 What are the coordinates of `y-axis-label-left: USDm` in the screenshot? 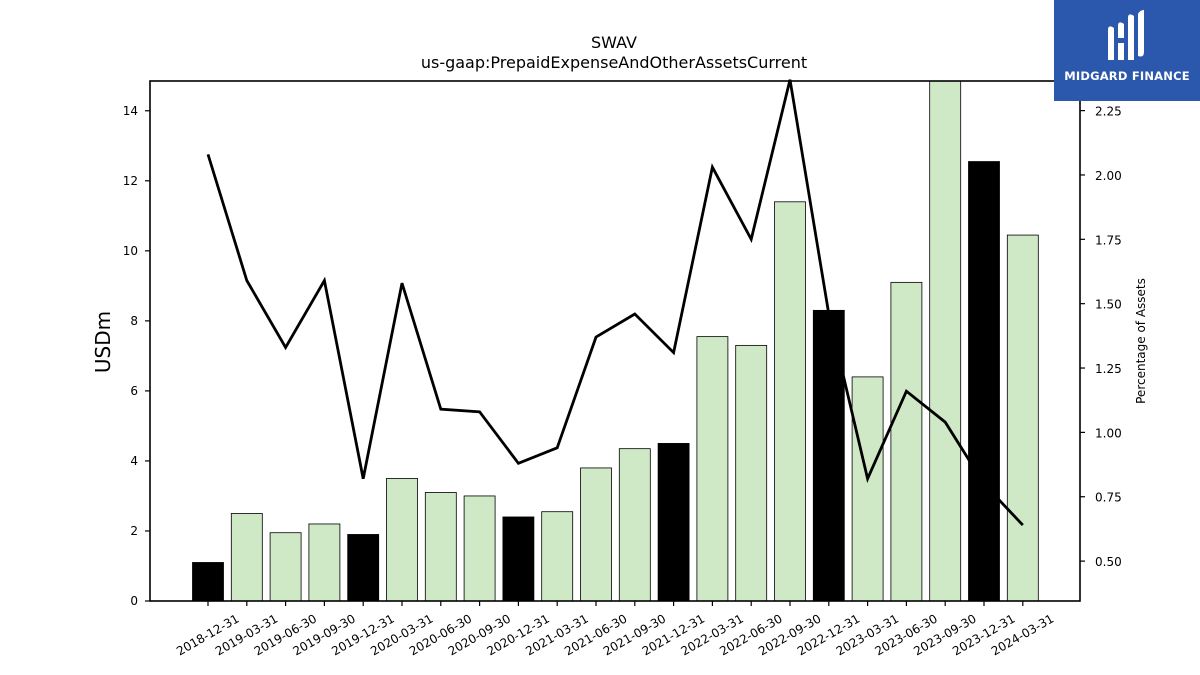 It's located at (103, 342).